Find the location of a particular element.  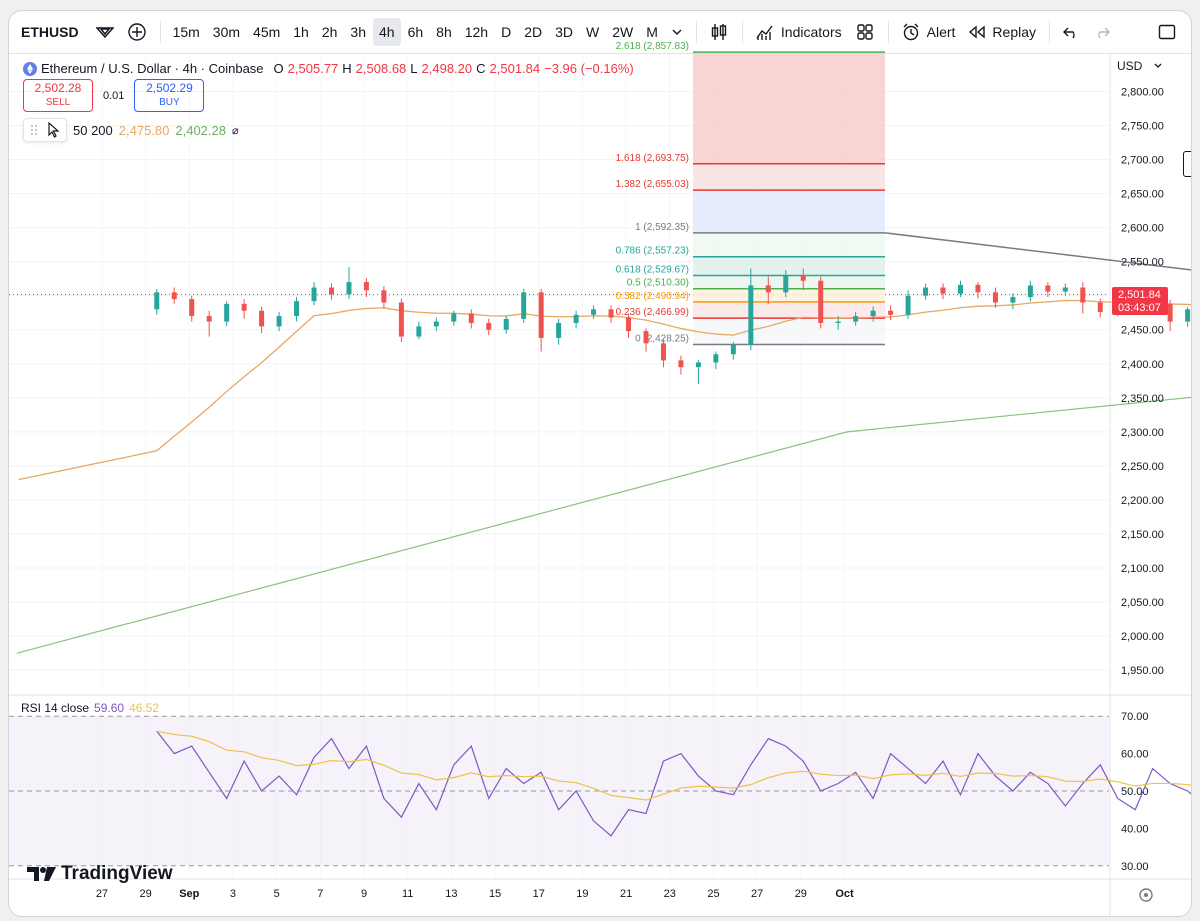

interval-3d: 3D is located at coordinates (564, 32).